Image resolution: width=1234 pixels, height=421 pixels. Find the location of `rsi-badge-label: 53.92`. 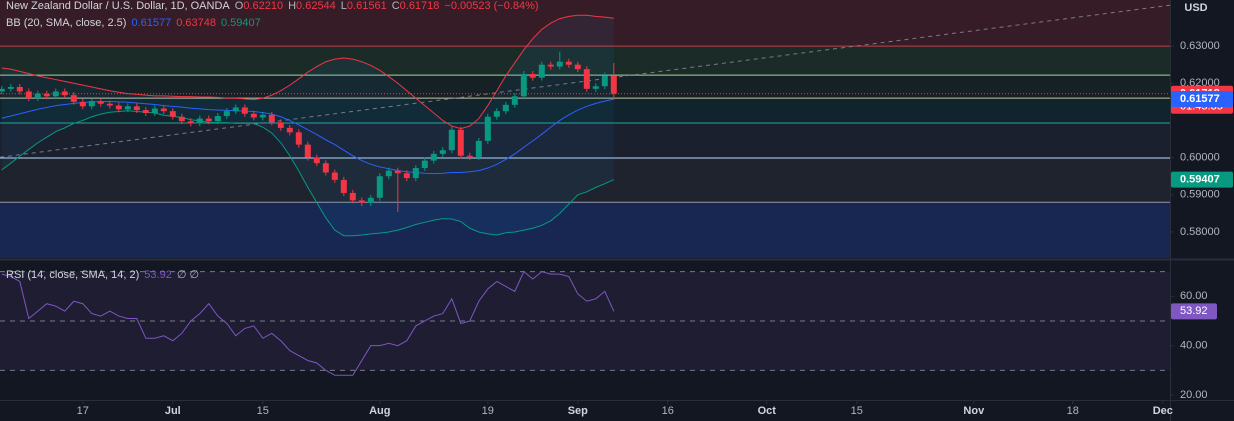

rsi-badge-label: 53.92 is located at coordinates (1194, 311).